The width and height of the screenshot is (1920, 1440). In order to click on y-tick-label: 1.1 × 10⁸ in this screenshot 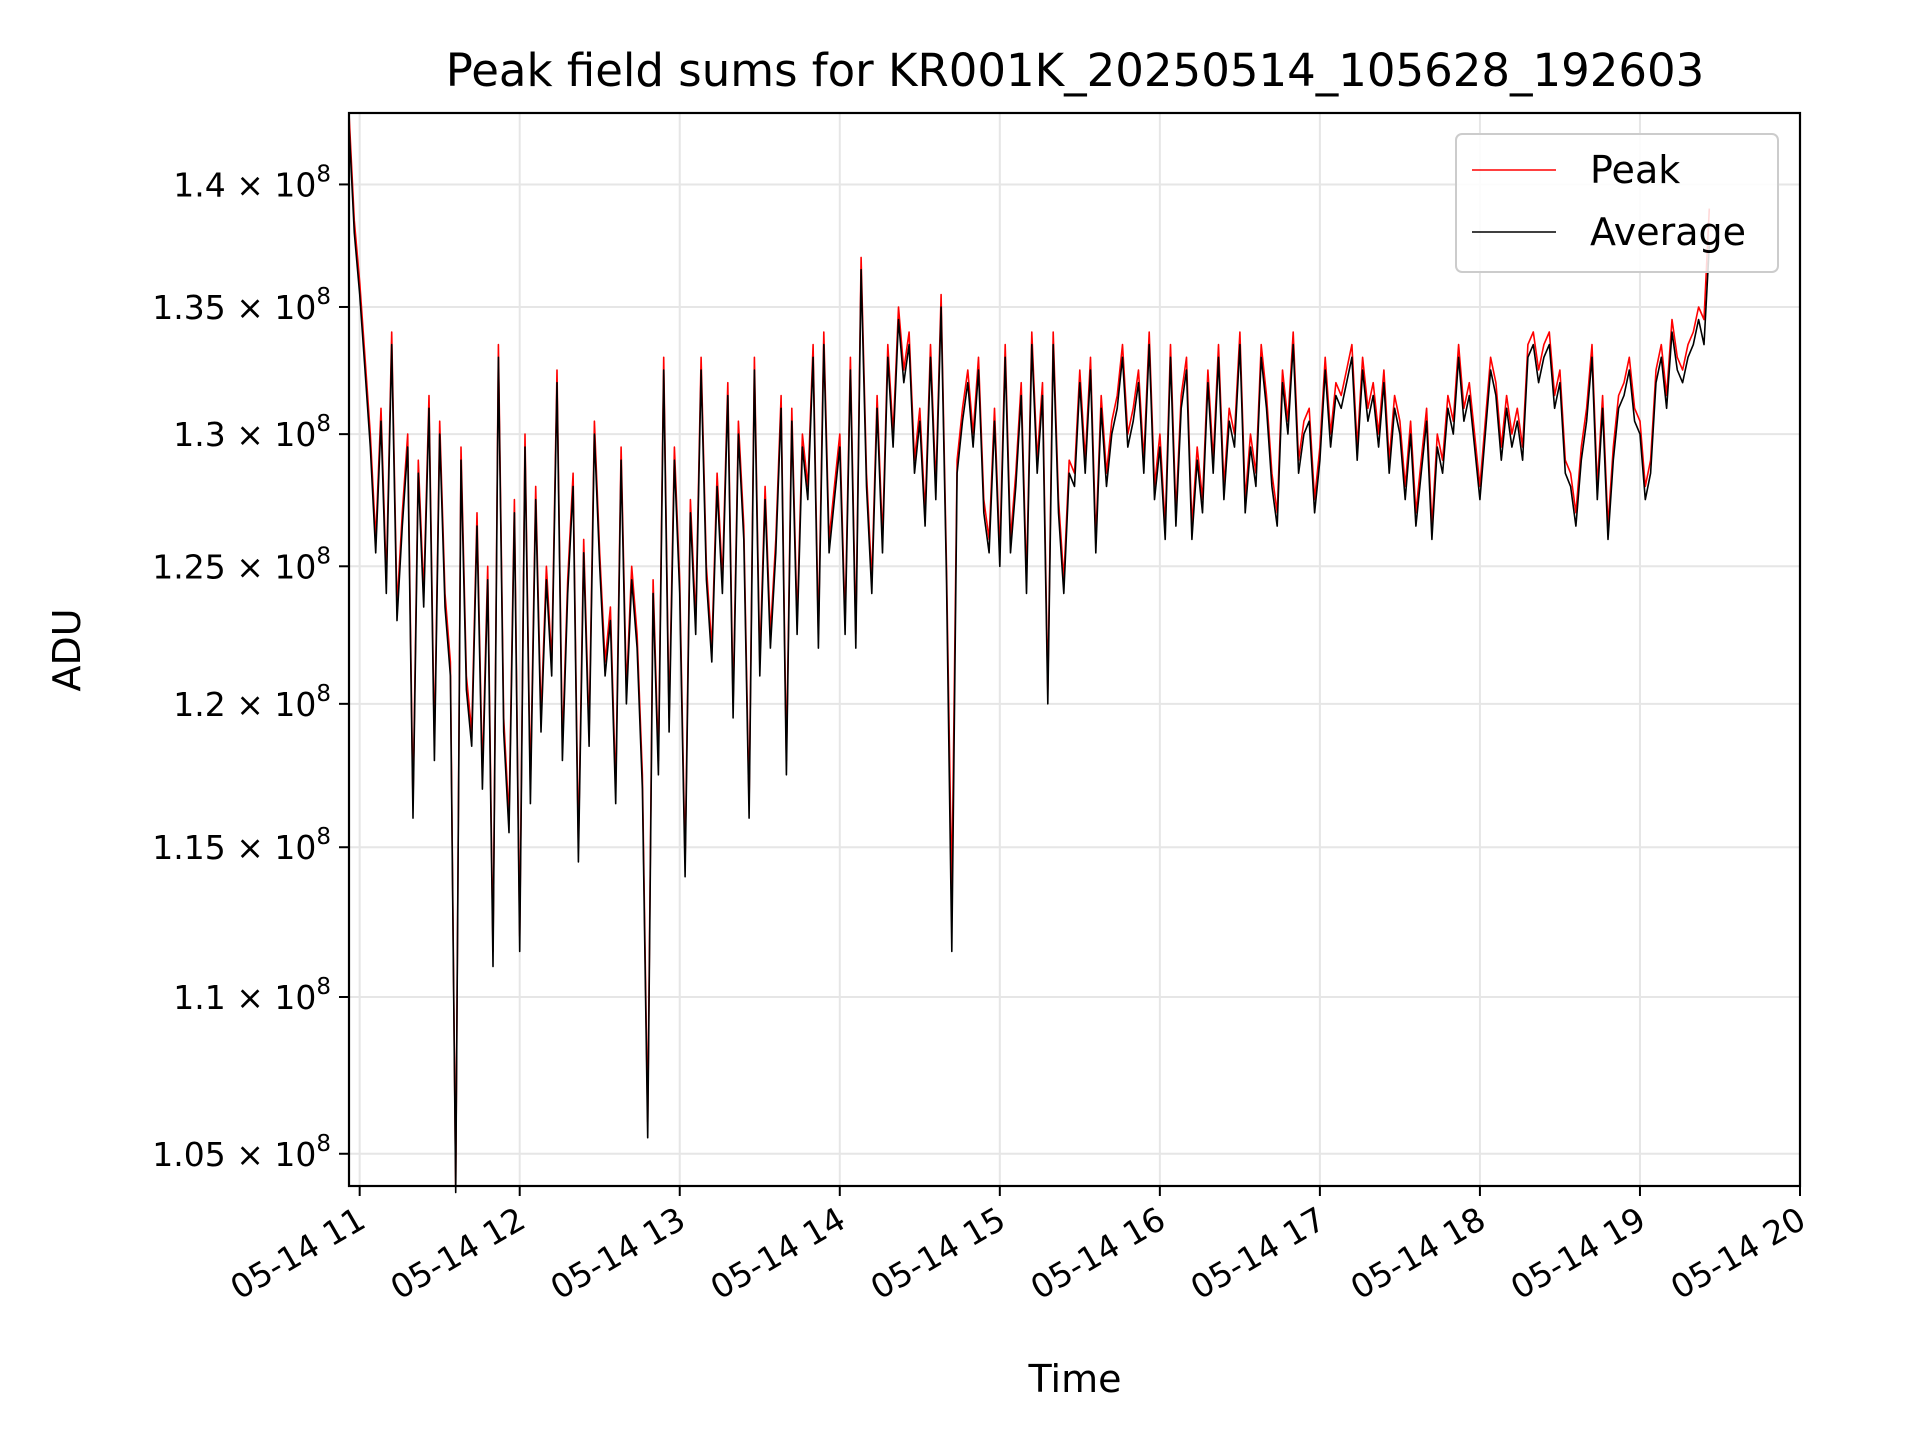, I will do `click(252, 995)`.